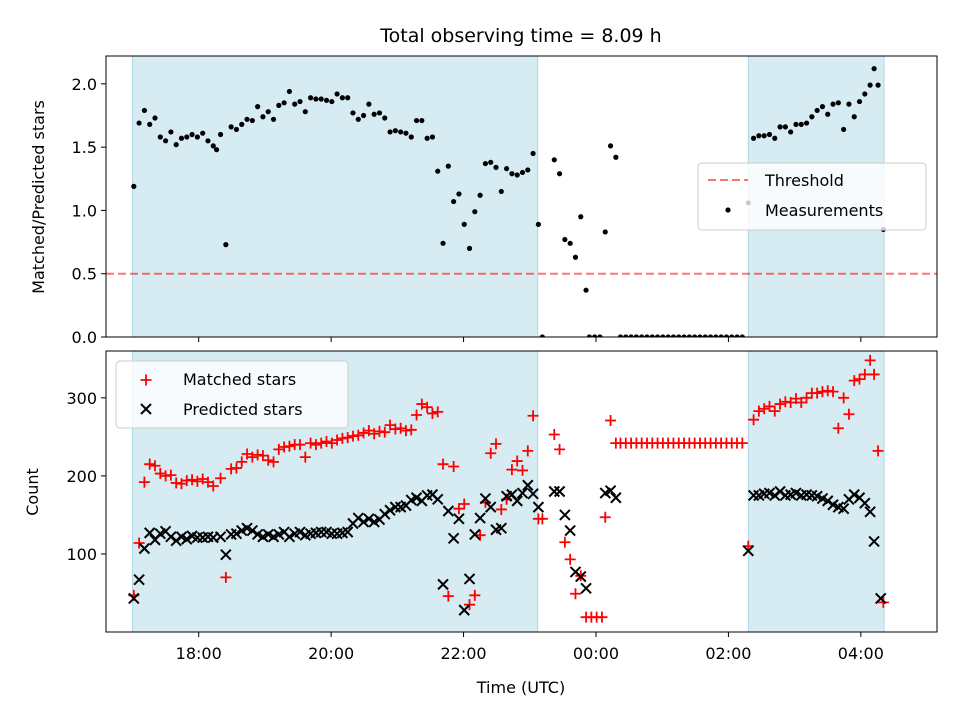 This screenshot has width=960, height=720. I want to click on x-tick-label: 02:00, so click(728, 653).